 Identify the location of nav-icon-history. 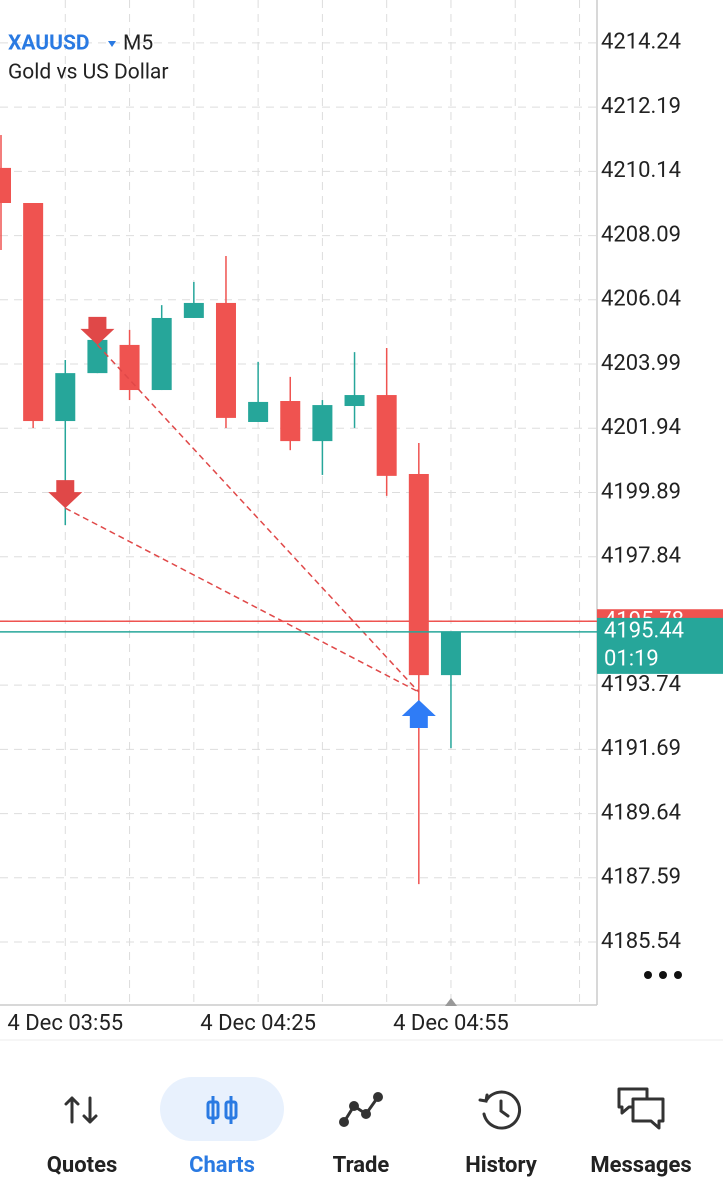
(500, 1110).